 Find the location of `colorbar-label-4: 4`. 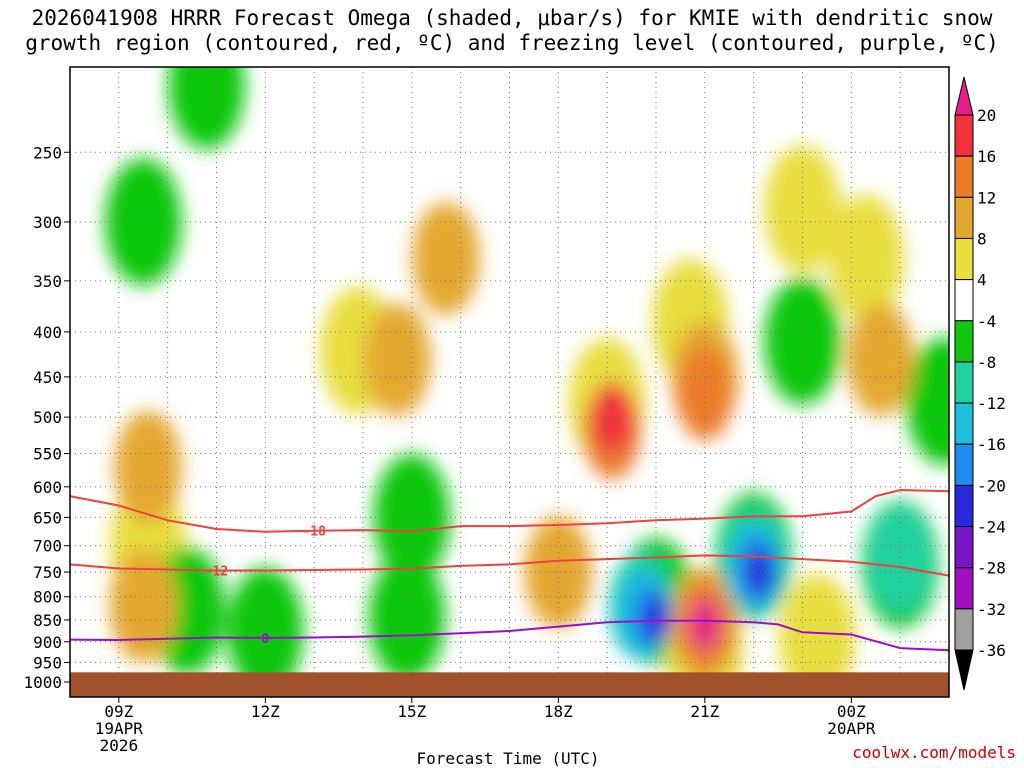

colorbar-label-4: 4 is located at coordinates (982, 280).